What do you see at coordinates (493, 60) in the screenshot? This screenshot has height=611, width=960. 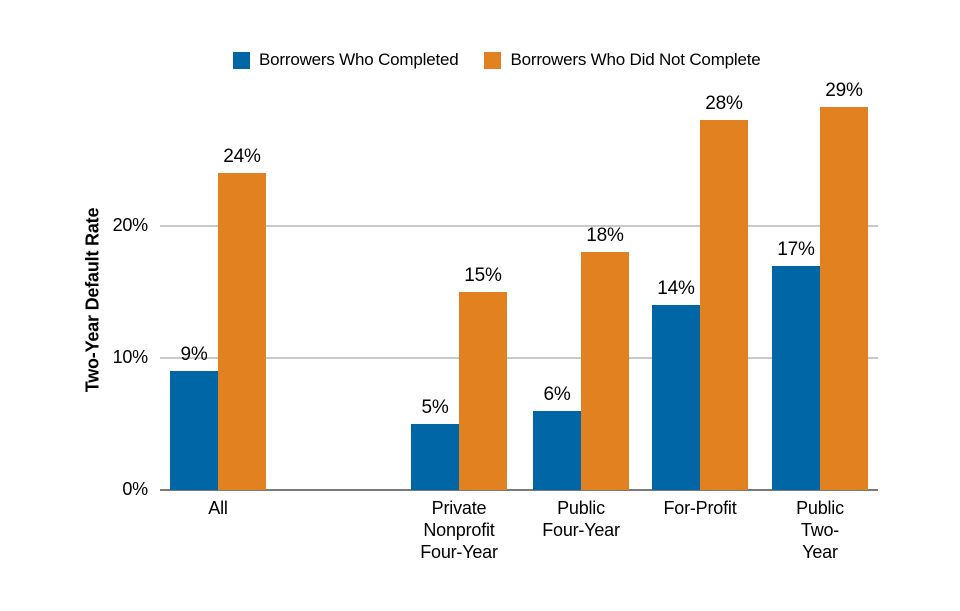 I see `legend-swatch-orange` at bounding box center [493, 60].